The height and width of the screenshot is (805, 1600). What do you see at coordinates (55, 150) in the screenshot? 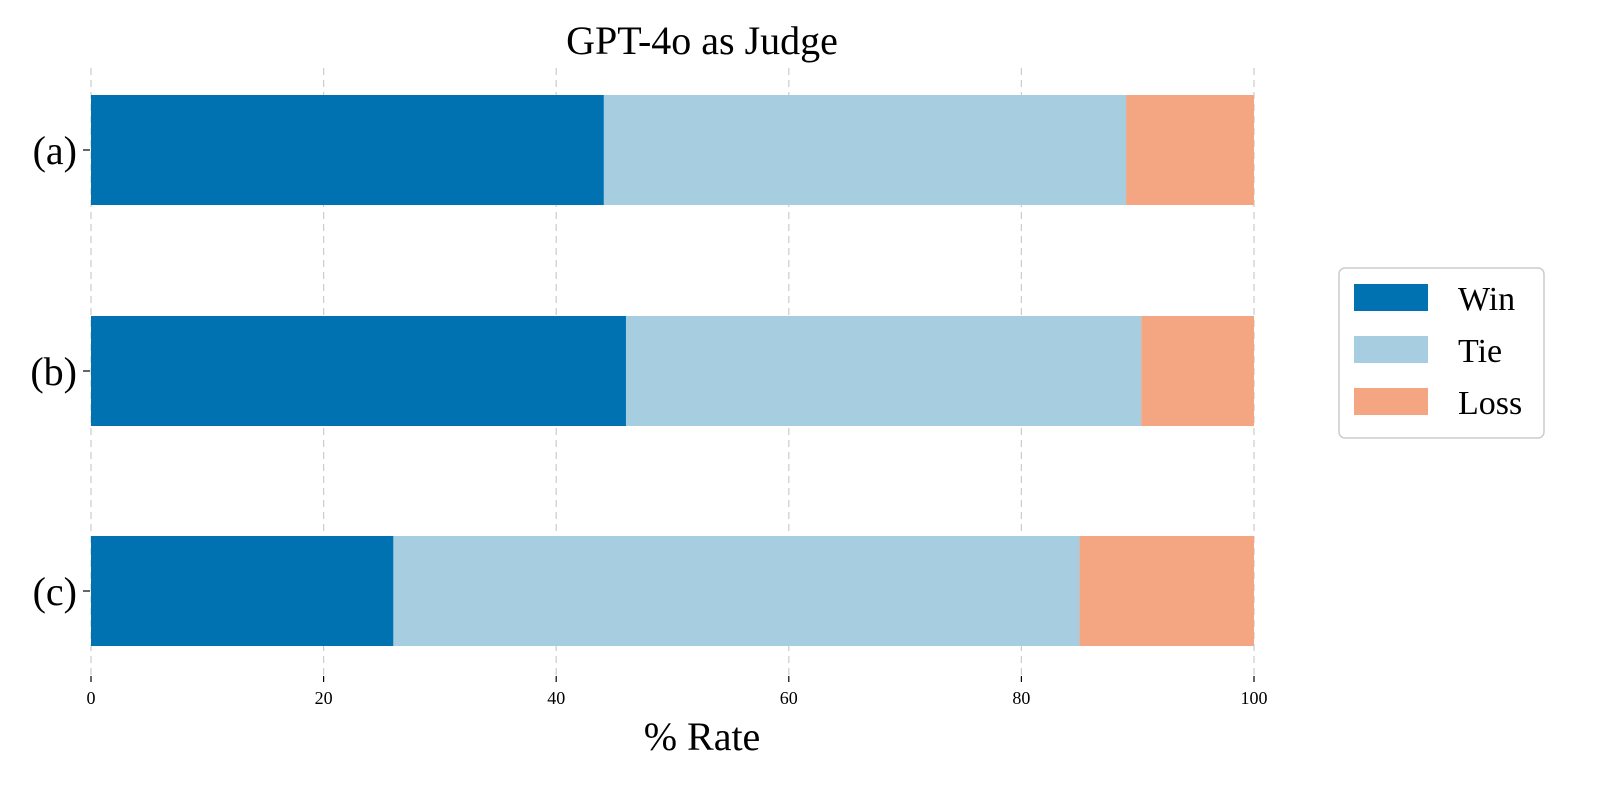
I see `y-tick-label: (a)` at bounding box center [55, 150].